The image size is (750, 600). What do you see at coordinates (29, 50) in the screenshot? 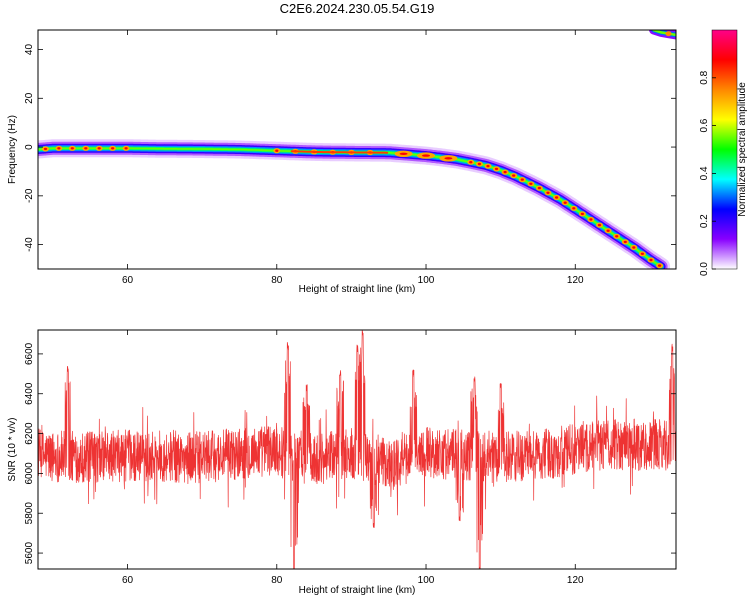
I see `y-tick-label: 40` at bounding box center [29, 50].